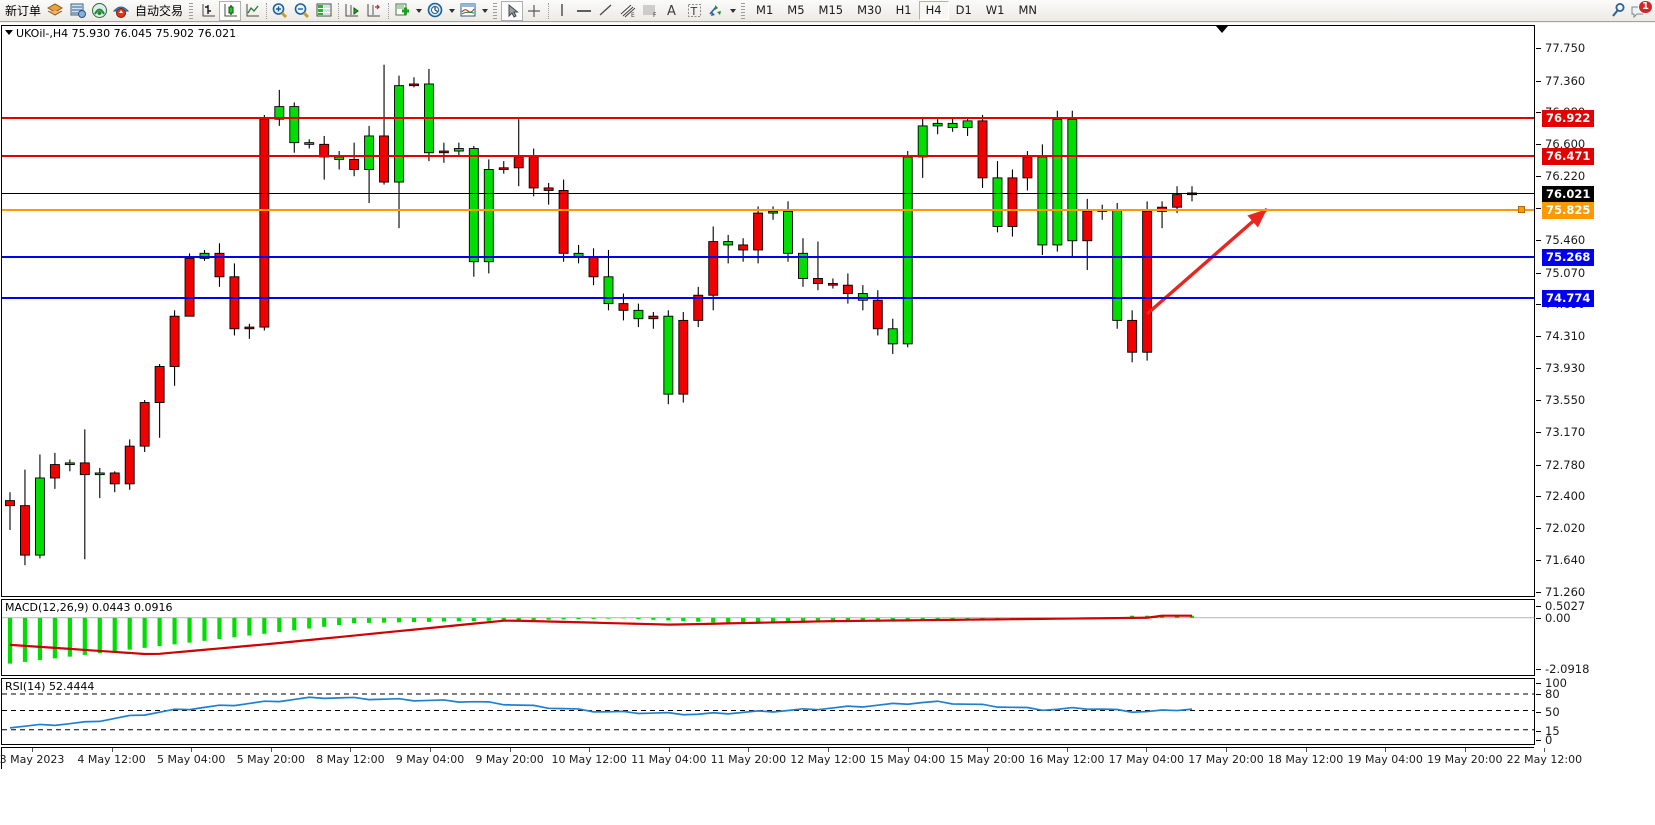 This screenshot has width=1655, height=825. Describe the element at coordinates (50, 686) in the screenshot. I see `rsi-label: RSI(14) 52.4444` at that location.